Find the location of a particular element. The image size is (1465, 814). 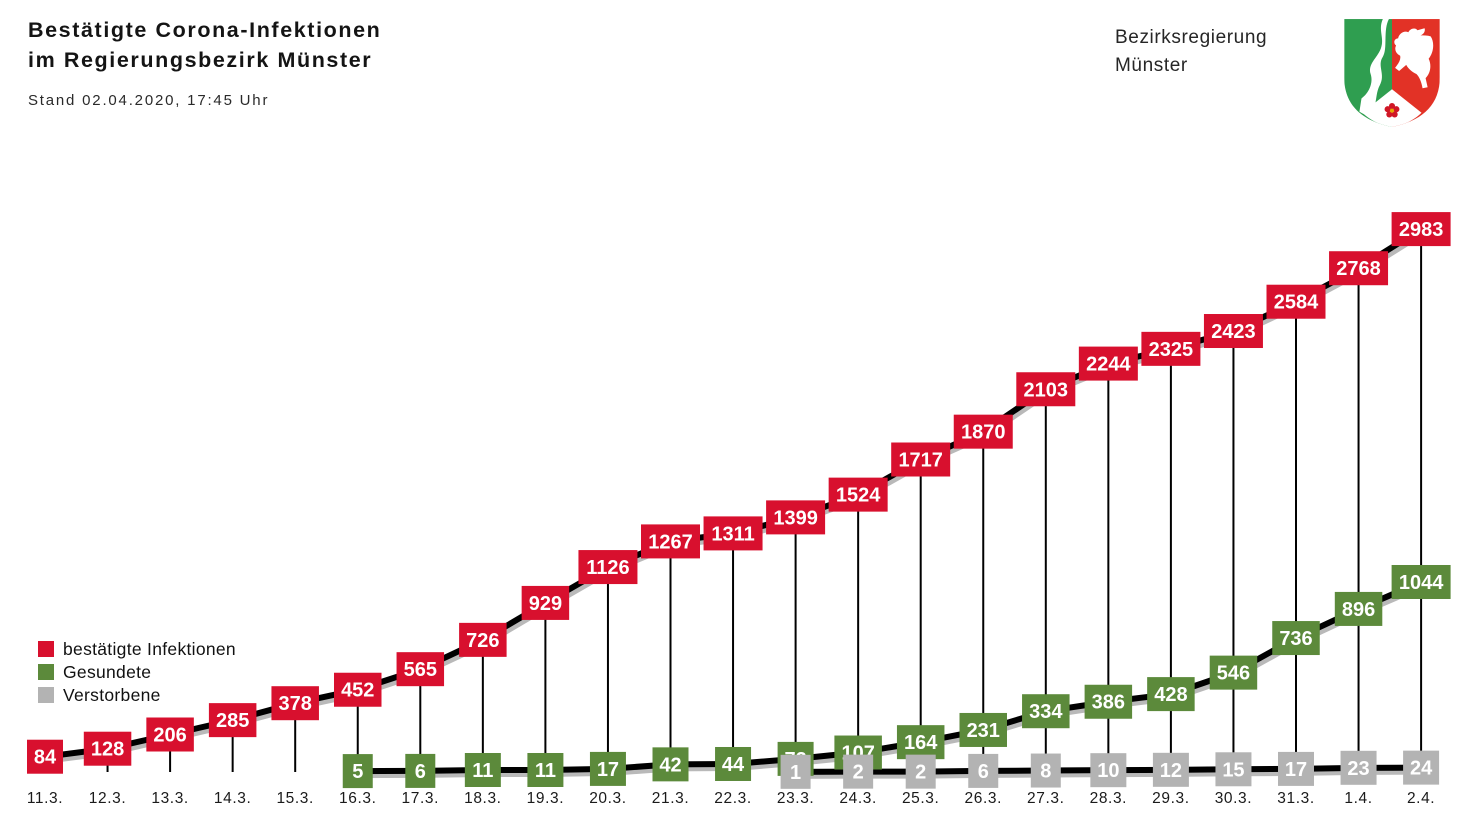

value-label-text: 428 is located at coordinates (1170, 695).